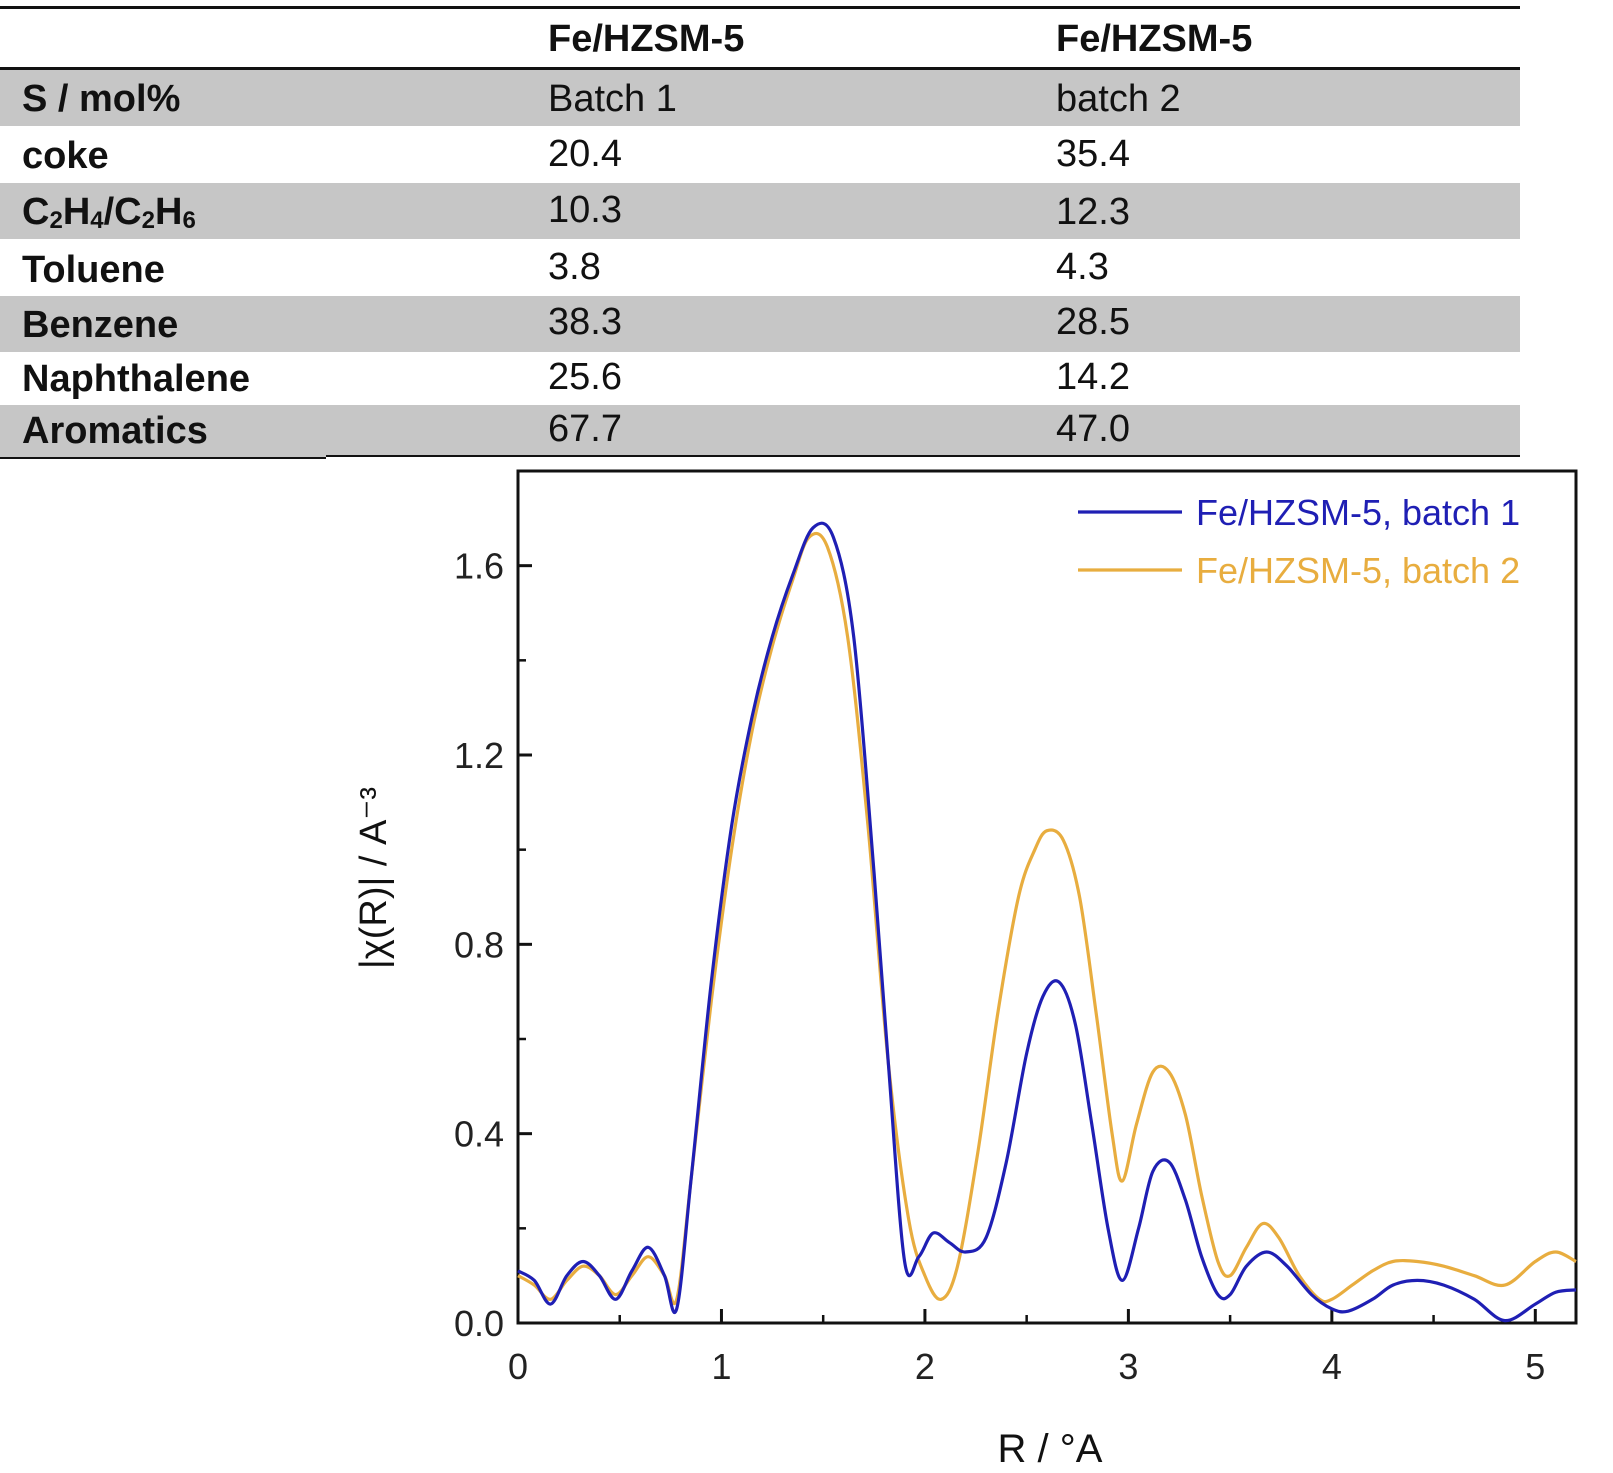  I want to click on table-row-label: coke, so click(65, 156).